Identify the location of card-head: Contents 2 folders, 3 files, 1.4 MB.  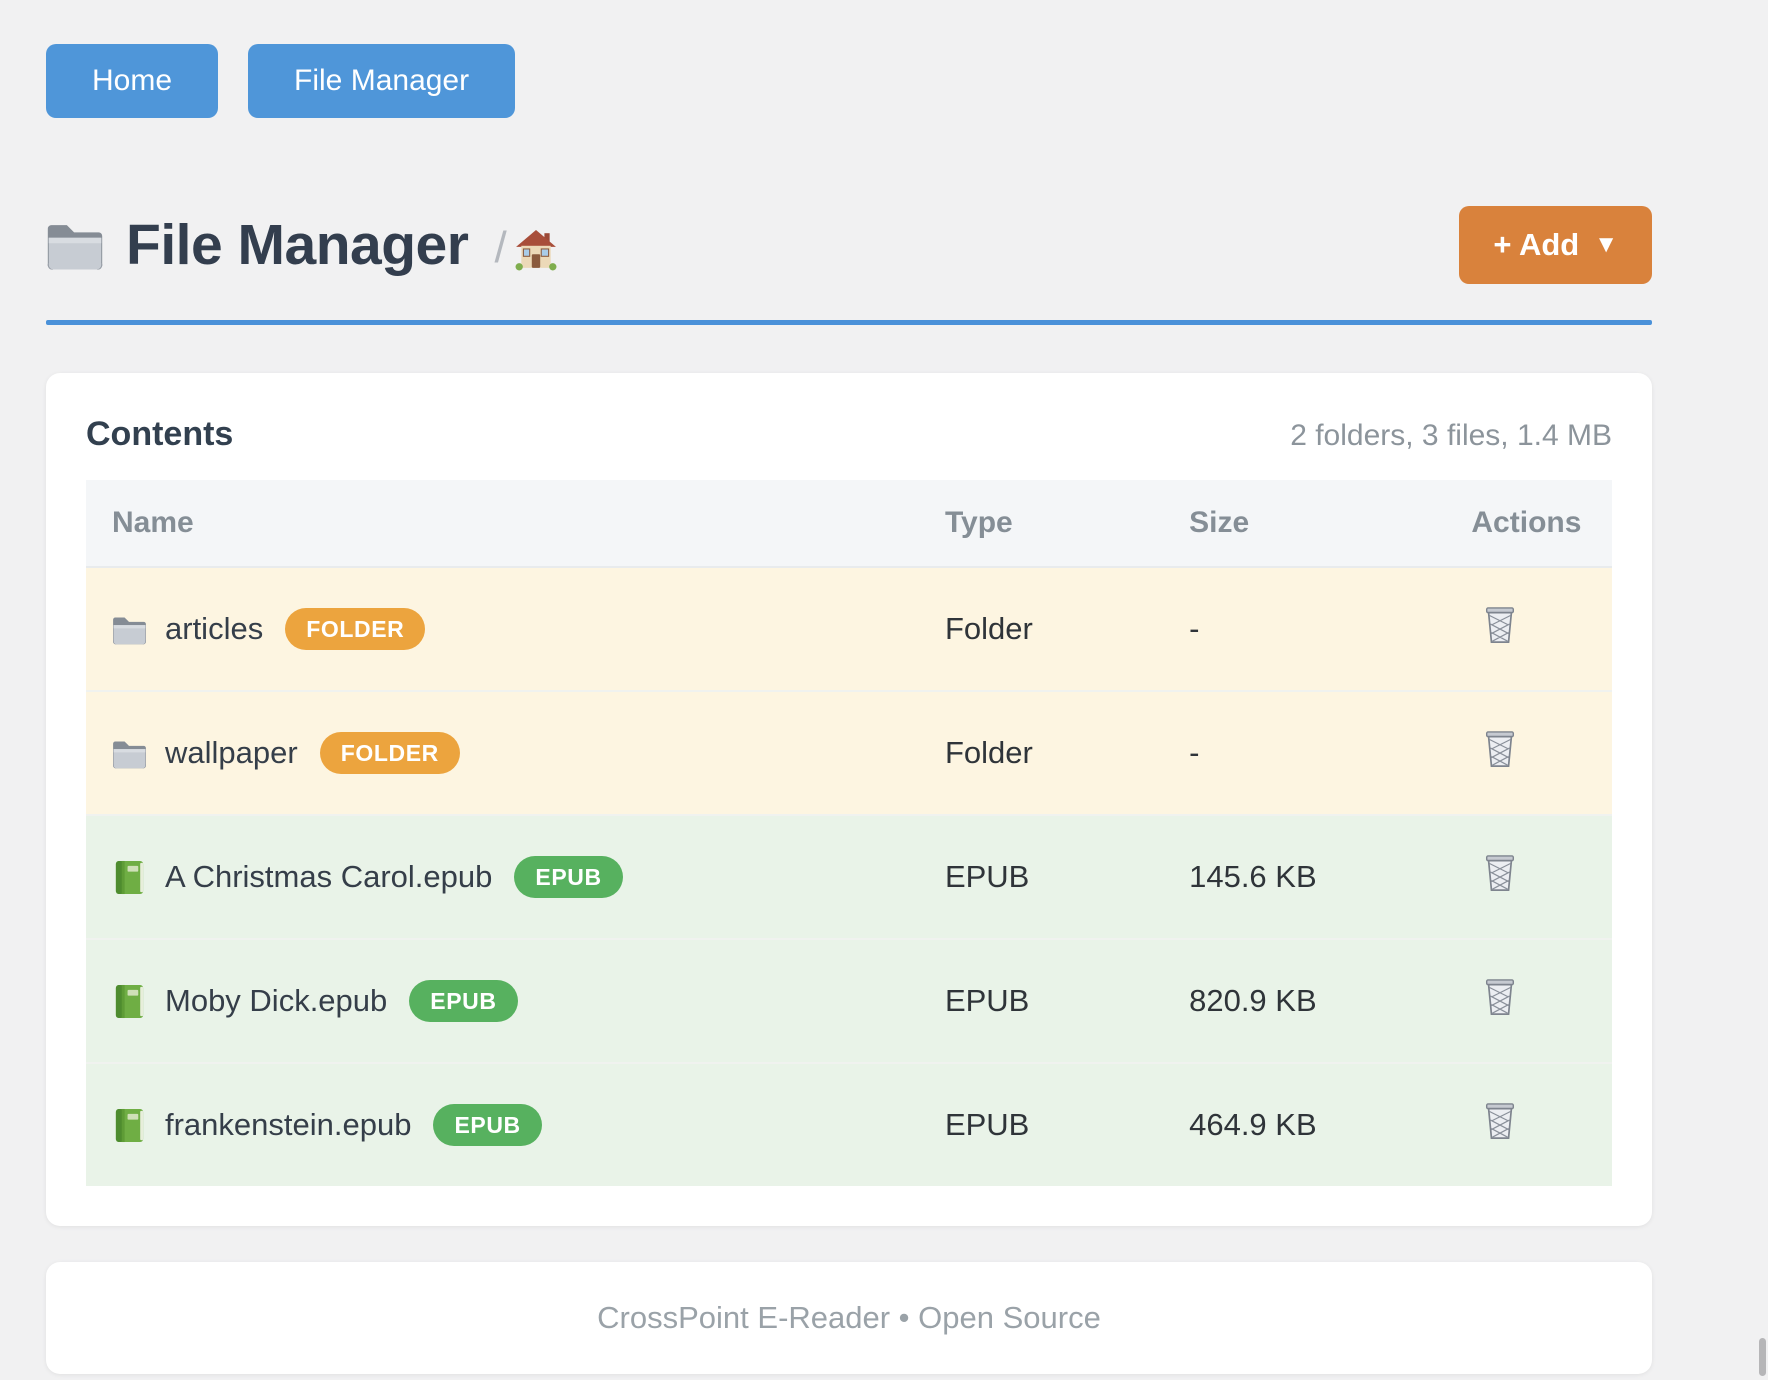
(849, 434).